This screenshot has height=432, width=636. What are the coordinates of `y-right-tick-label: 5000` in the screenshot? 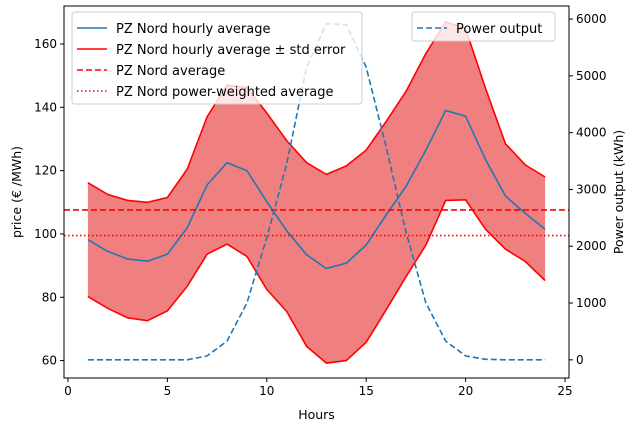 It's located at (591, 76).